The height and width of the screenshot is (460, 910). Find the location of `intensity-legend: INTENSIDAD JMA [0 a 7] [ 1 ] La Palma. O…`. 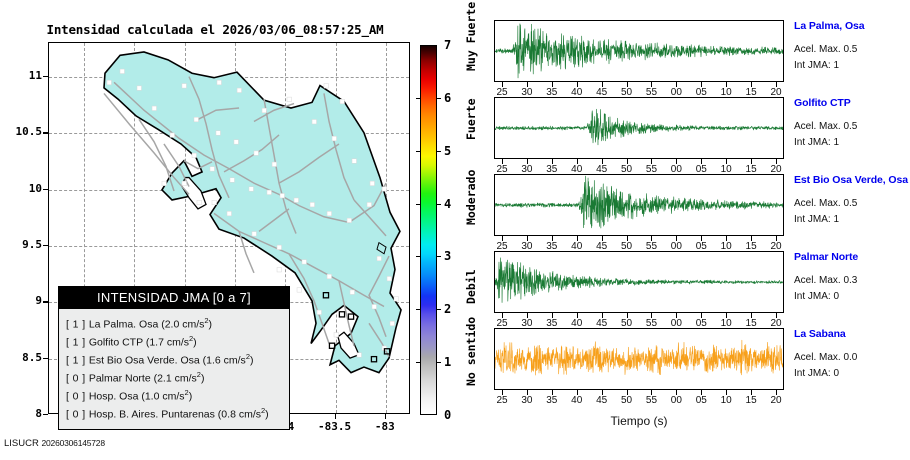

intensity-legend: INTENSIDAD JMA [0 a 7] [ 1 ] La Palma. O… is located at coordinates (174, 358).